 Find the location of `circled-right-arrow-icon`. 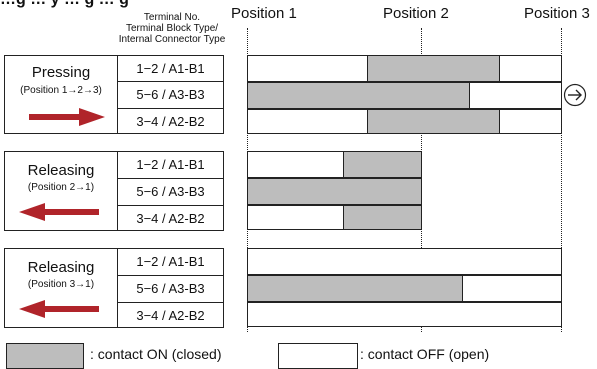

circled-right-arrow-icon is located at coordinates (575, 95).